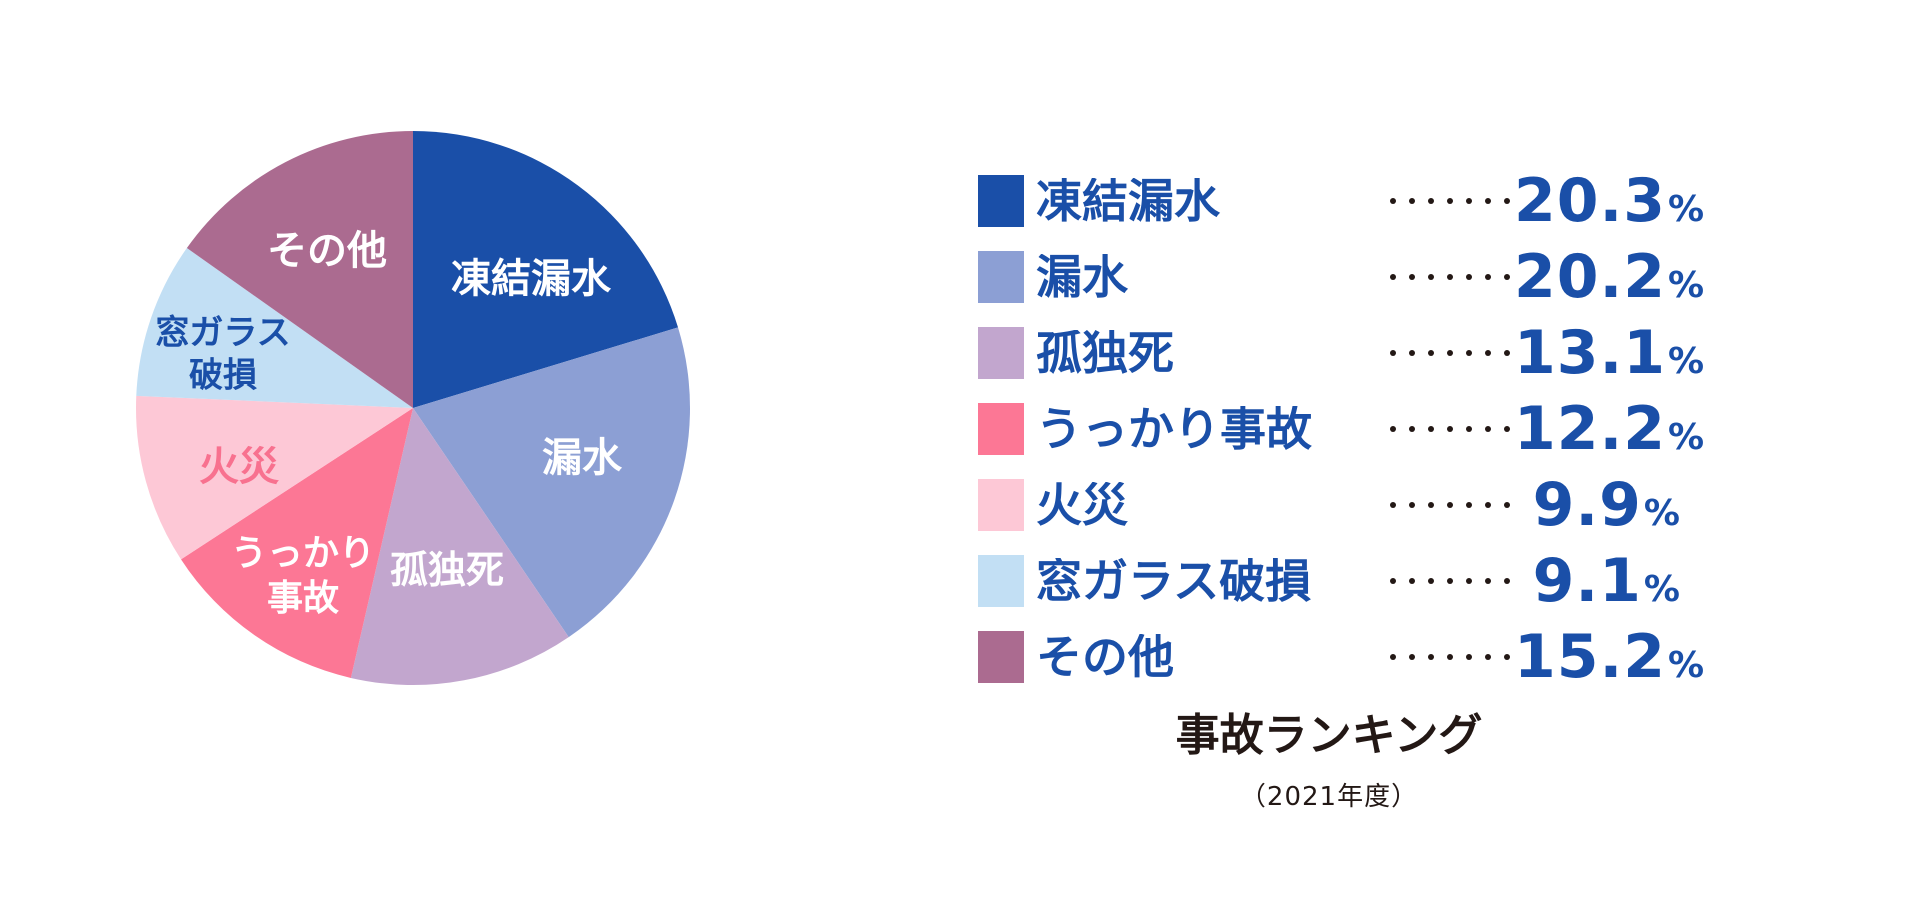  I want to click on chart-title: 事故ランキング, so click(1329, 735).